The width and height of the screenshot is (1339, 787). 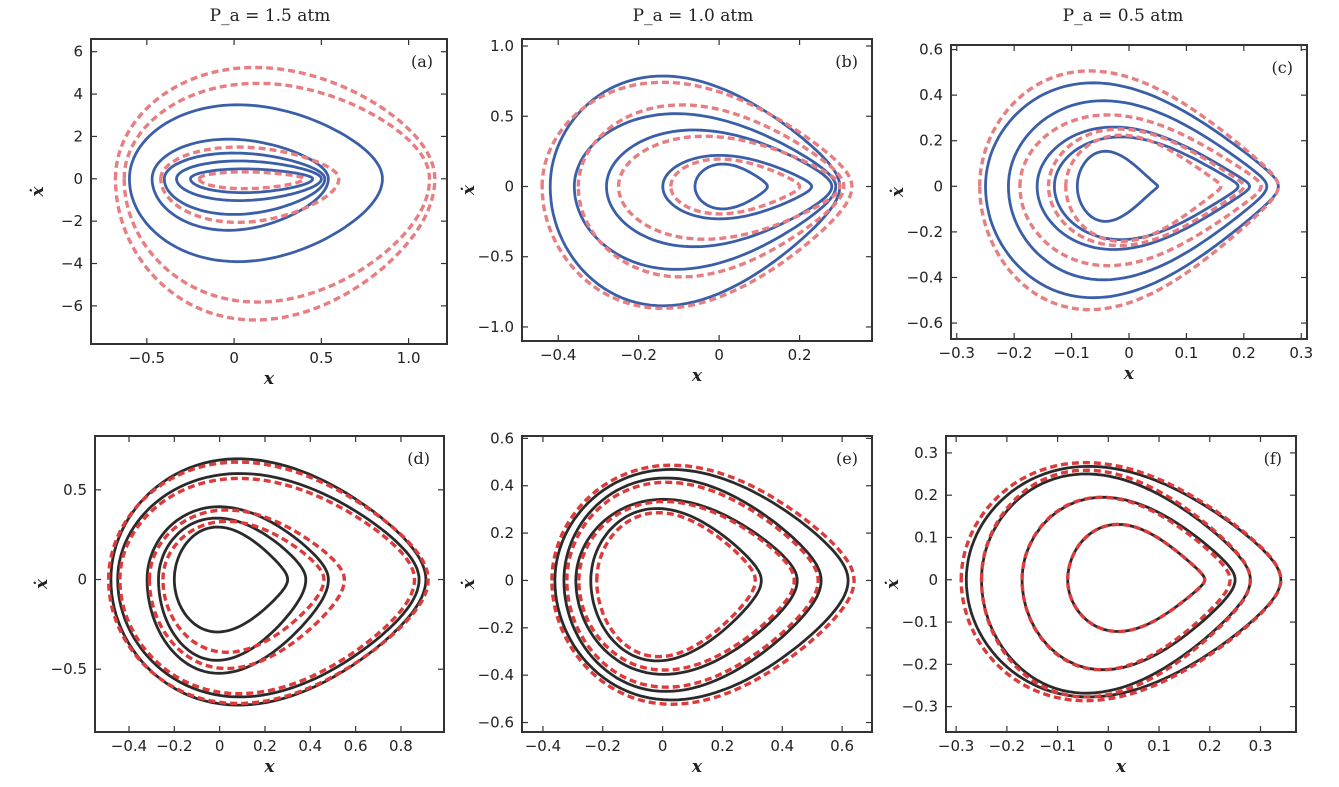 I want to click on y-tick-label: 1.0, so click(x=502, y=46).